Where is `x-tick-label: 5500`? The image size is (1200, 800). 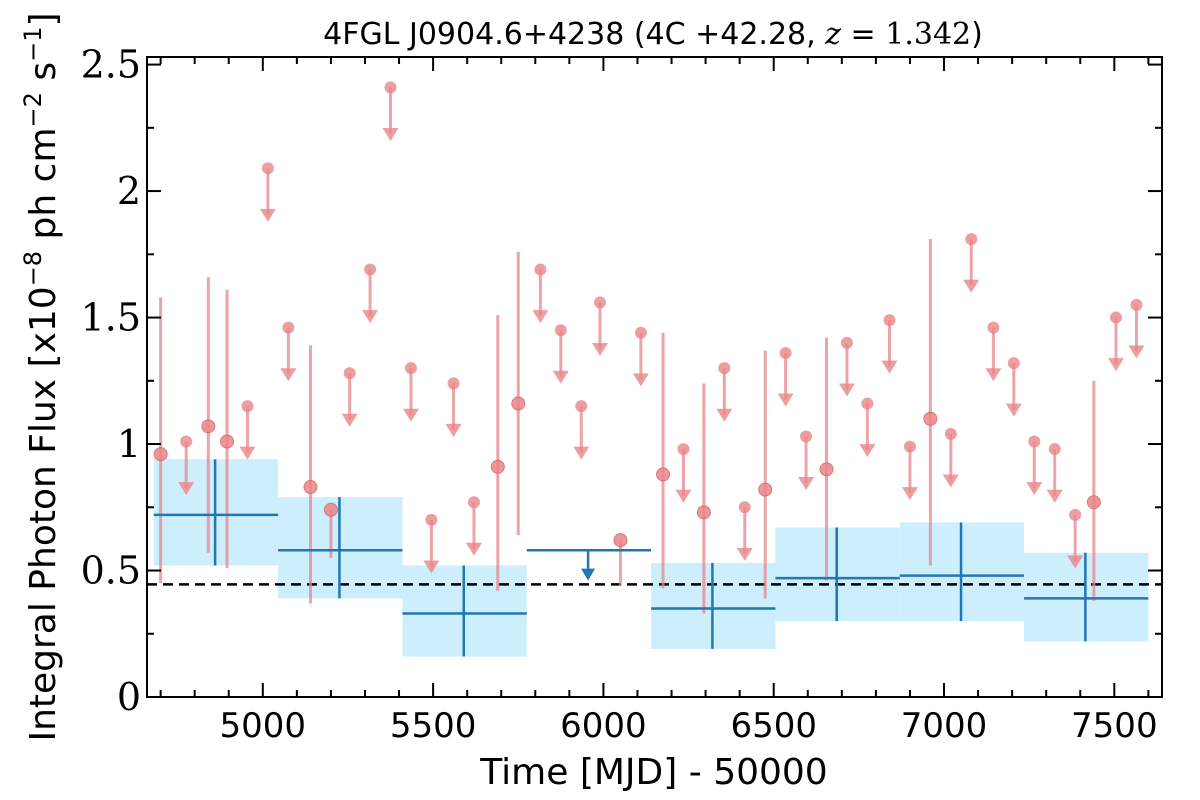 x-tick-label: 5500 is located at coordinates (433, 726).